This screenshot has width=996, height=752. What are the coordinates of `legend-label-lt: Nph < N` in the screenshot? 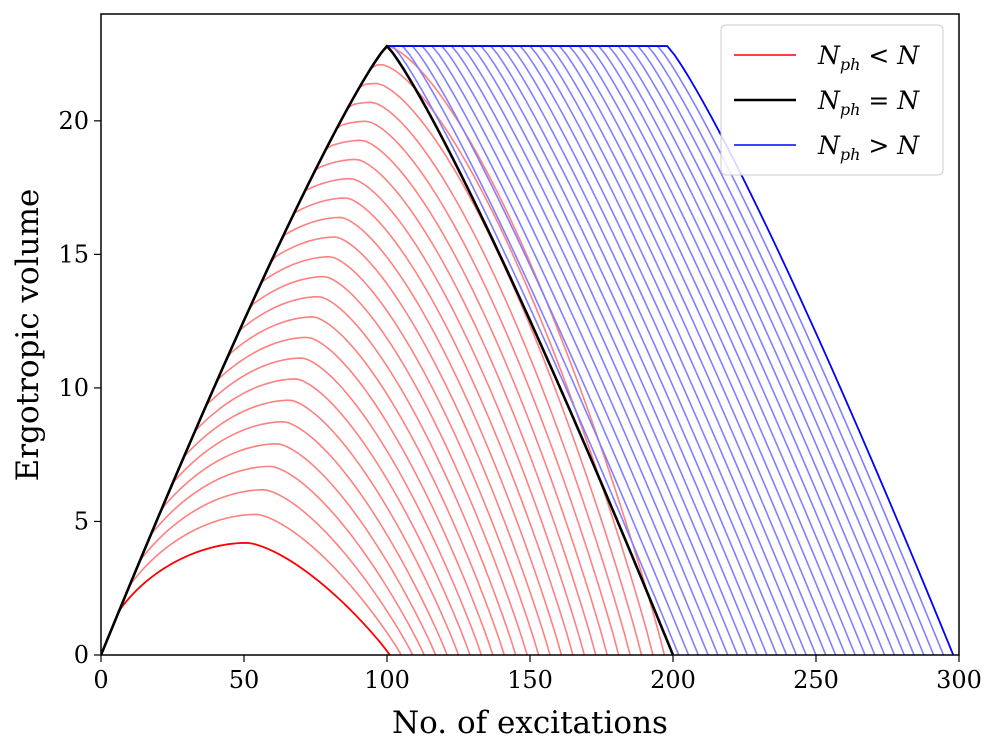 It's located at (868, 57).